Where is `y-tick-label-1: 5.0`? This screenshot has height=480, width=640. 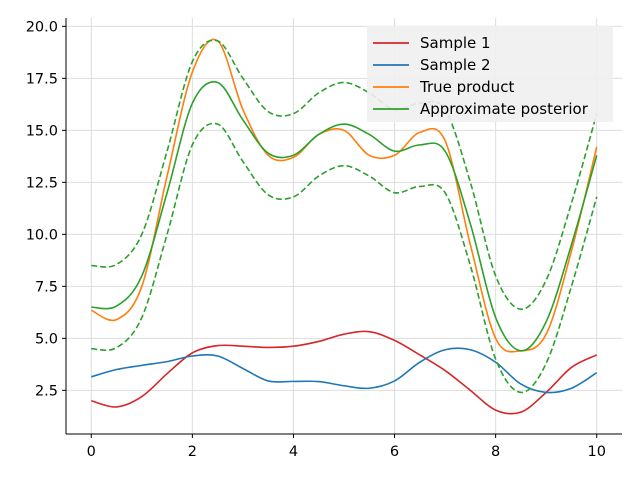 y-tick-label-1: 5.0 is located at coordinates (46, 339).